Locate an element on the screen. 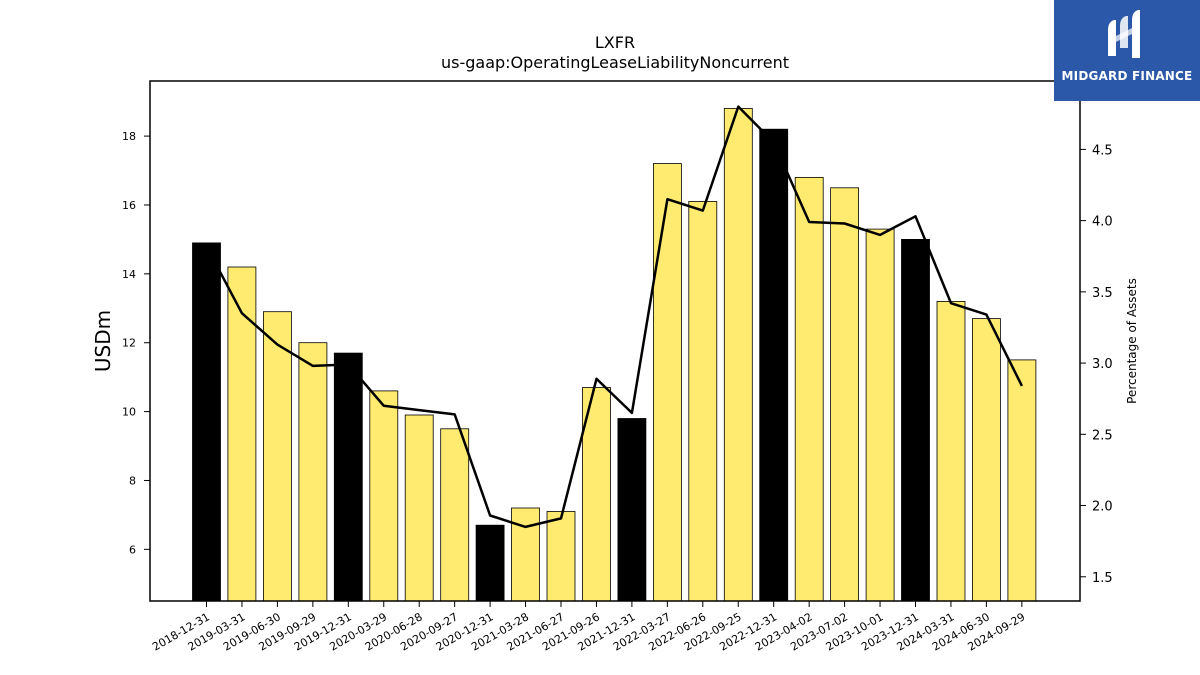  y-right-tick-label: 2.0 is located at coordinates (1102, 507).